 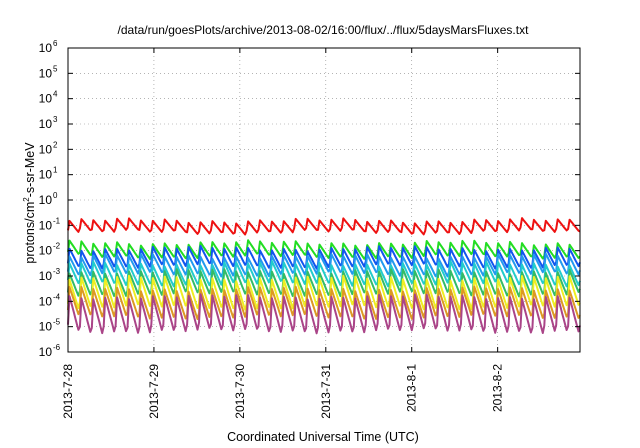 What do you see at coordinates (68, 391) in the screenshot?
I see `x-tick-label: 2013-7-28` at bounding box center [68, 391].